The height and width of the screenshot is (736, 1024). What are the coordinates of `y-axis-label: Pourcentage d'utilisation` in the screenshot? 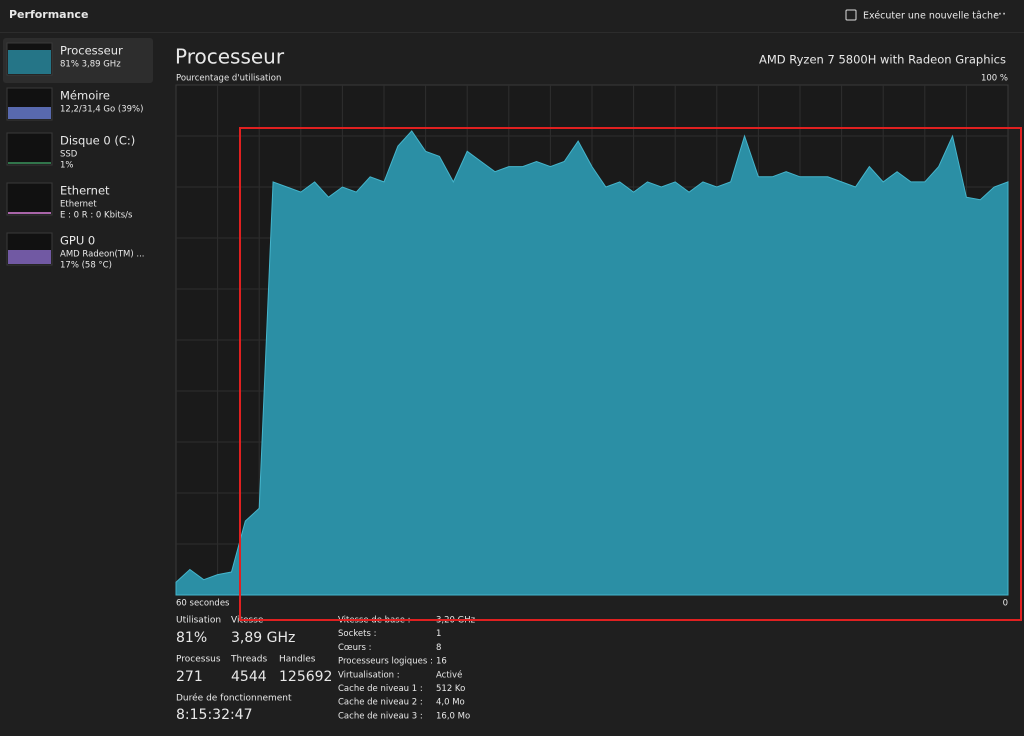 It's located at (228, 79).